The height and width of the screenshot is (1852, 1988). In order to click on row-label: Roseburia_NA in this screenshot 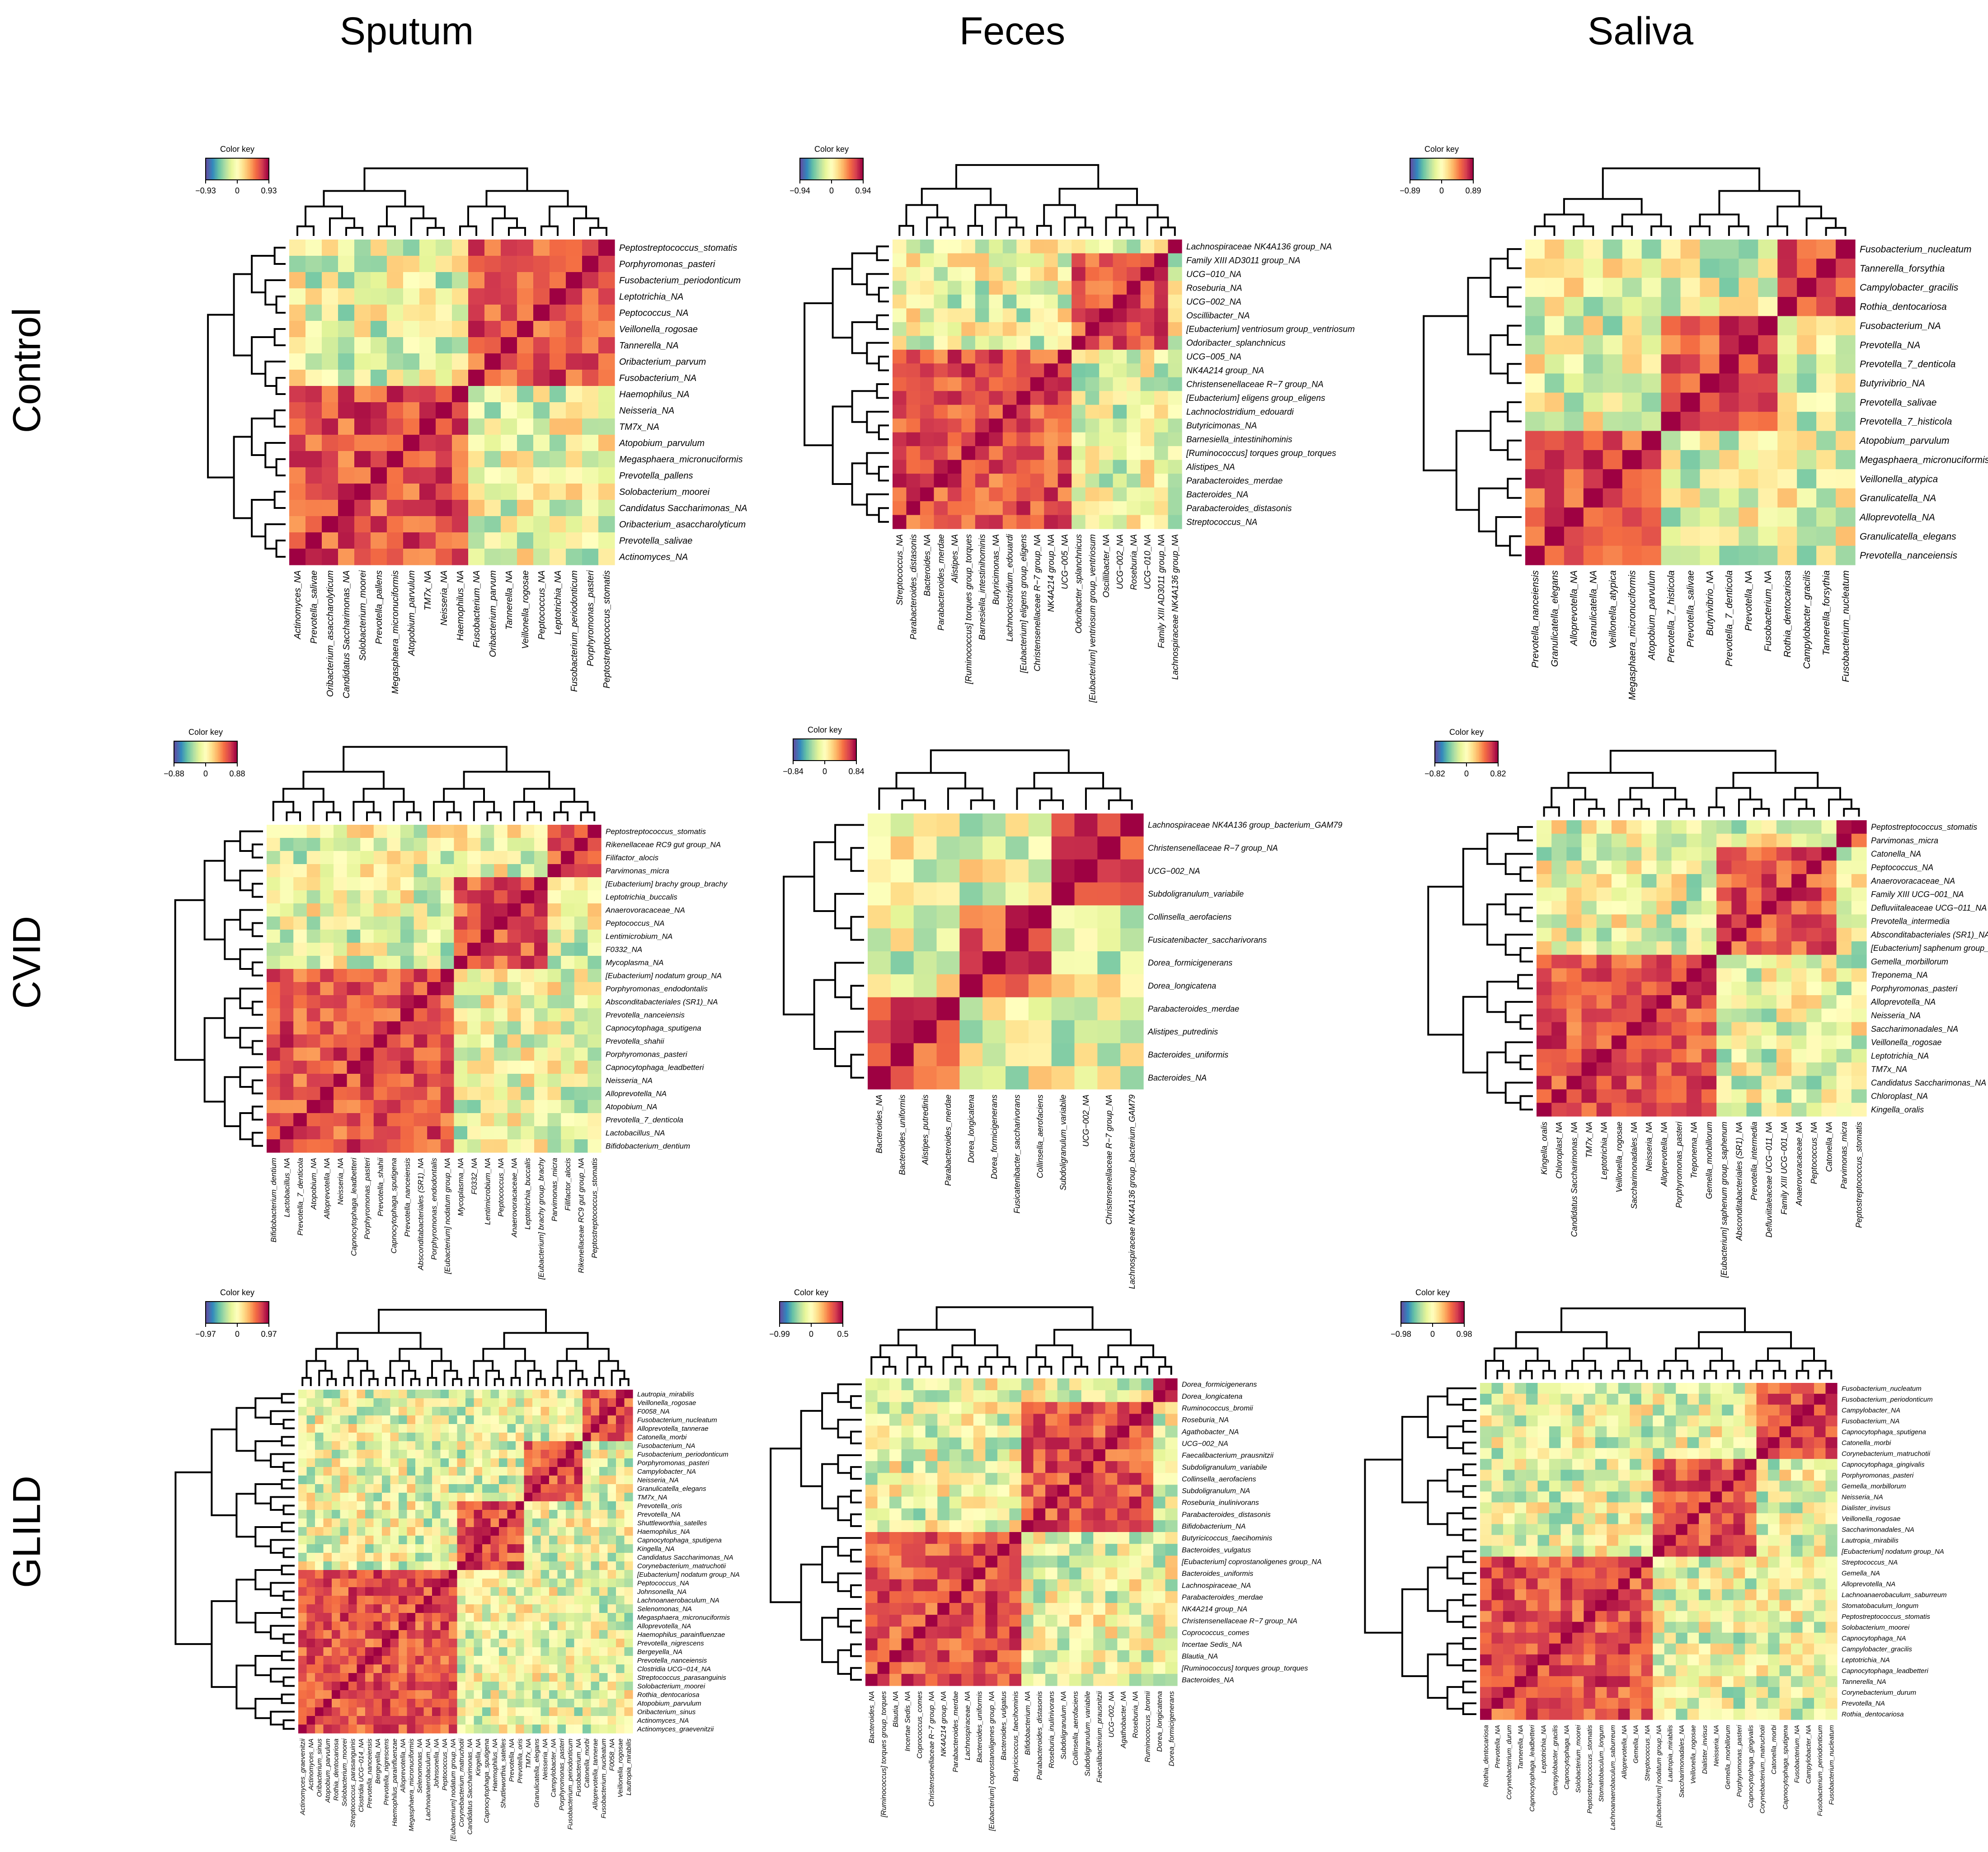, I will do `click(1214, 288)`.